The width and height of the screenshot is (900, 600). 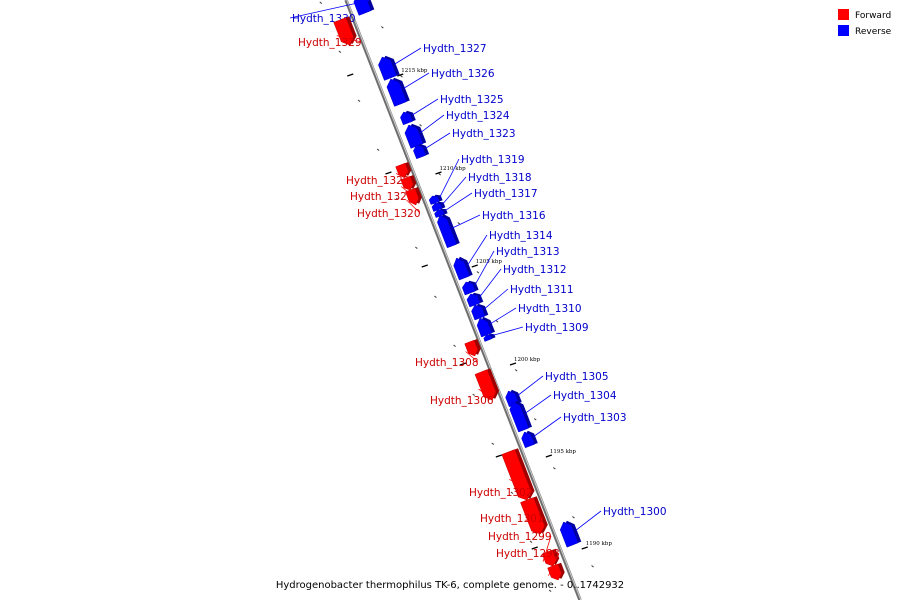 What do you see at coordinates (455, 49) in the screenshot?
I see `gene-label: Hydth_1327` at bounding box center [455, 49].